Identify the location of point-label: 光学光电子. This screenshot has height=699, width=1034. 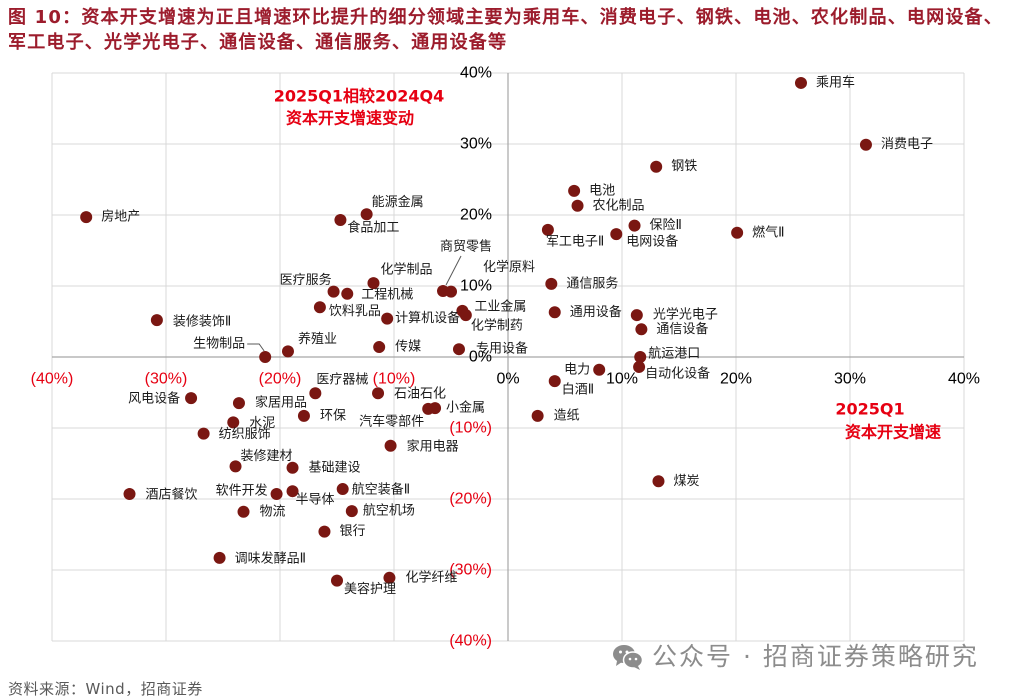
(685, 315).